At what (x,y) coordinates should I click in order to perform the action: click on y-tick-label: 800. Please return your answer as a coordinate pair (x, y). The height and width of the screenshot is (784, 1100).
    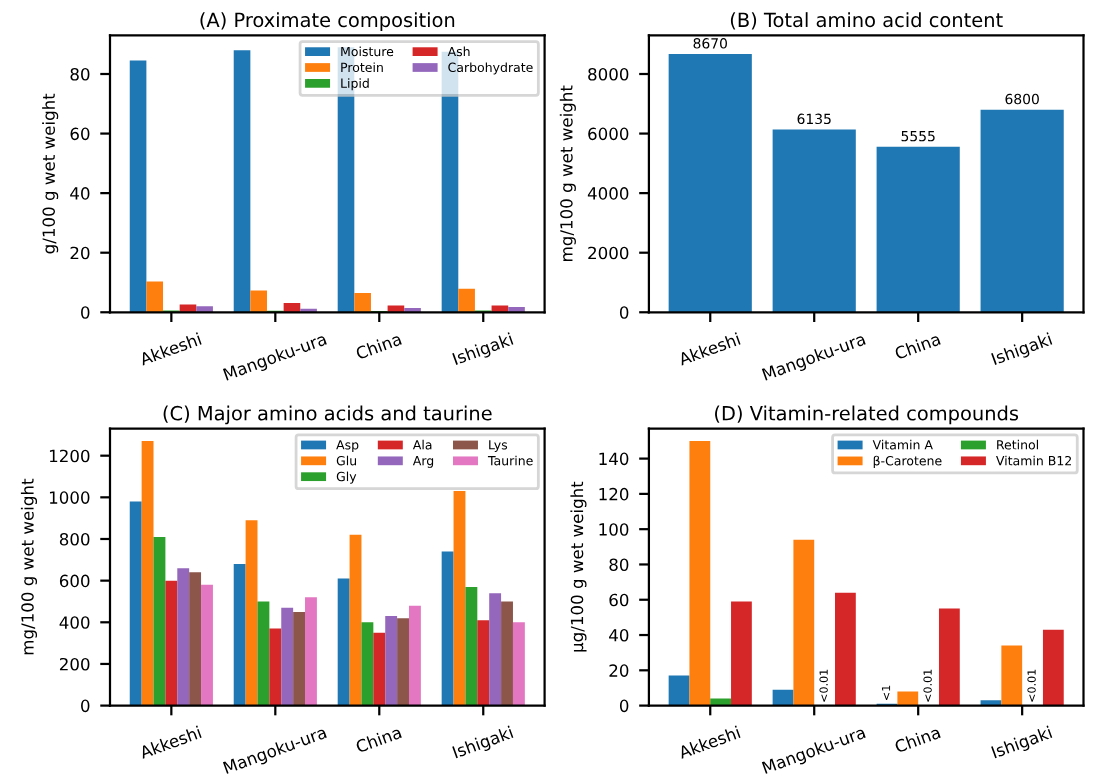
    Looking at the image, I should click on (74, 539).